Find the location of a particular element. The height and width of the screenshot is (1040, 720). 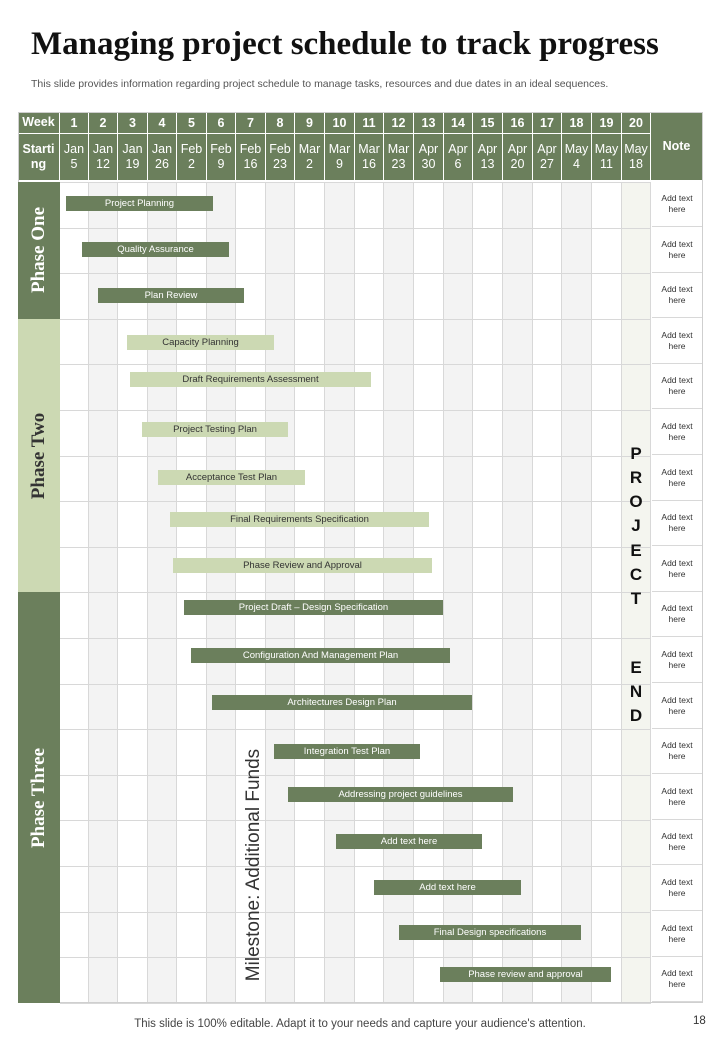

week-start-date-cell: Feb 2 is located at coordinates (192, 157).